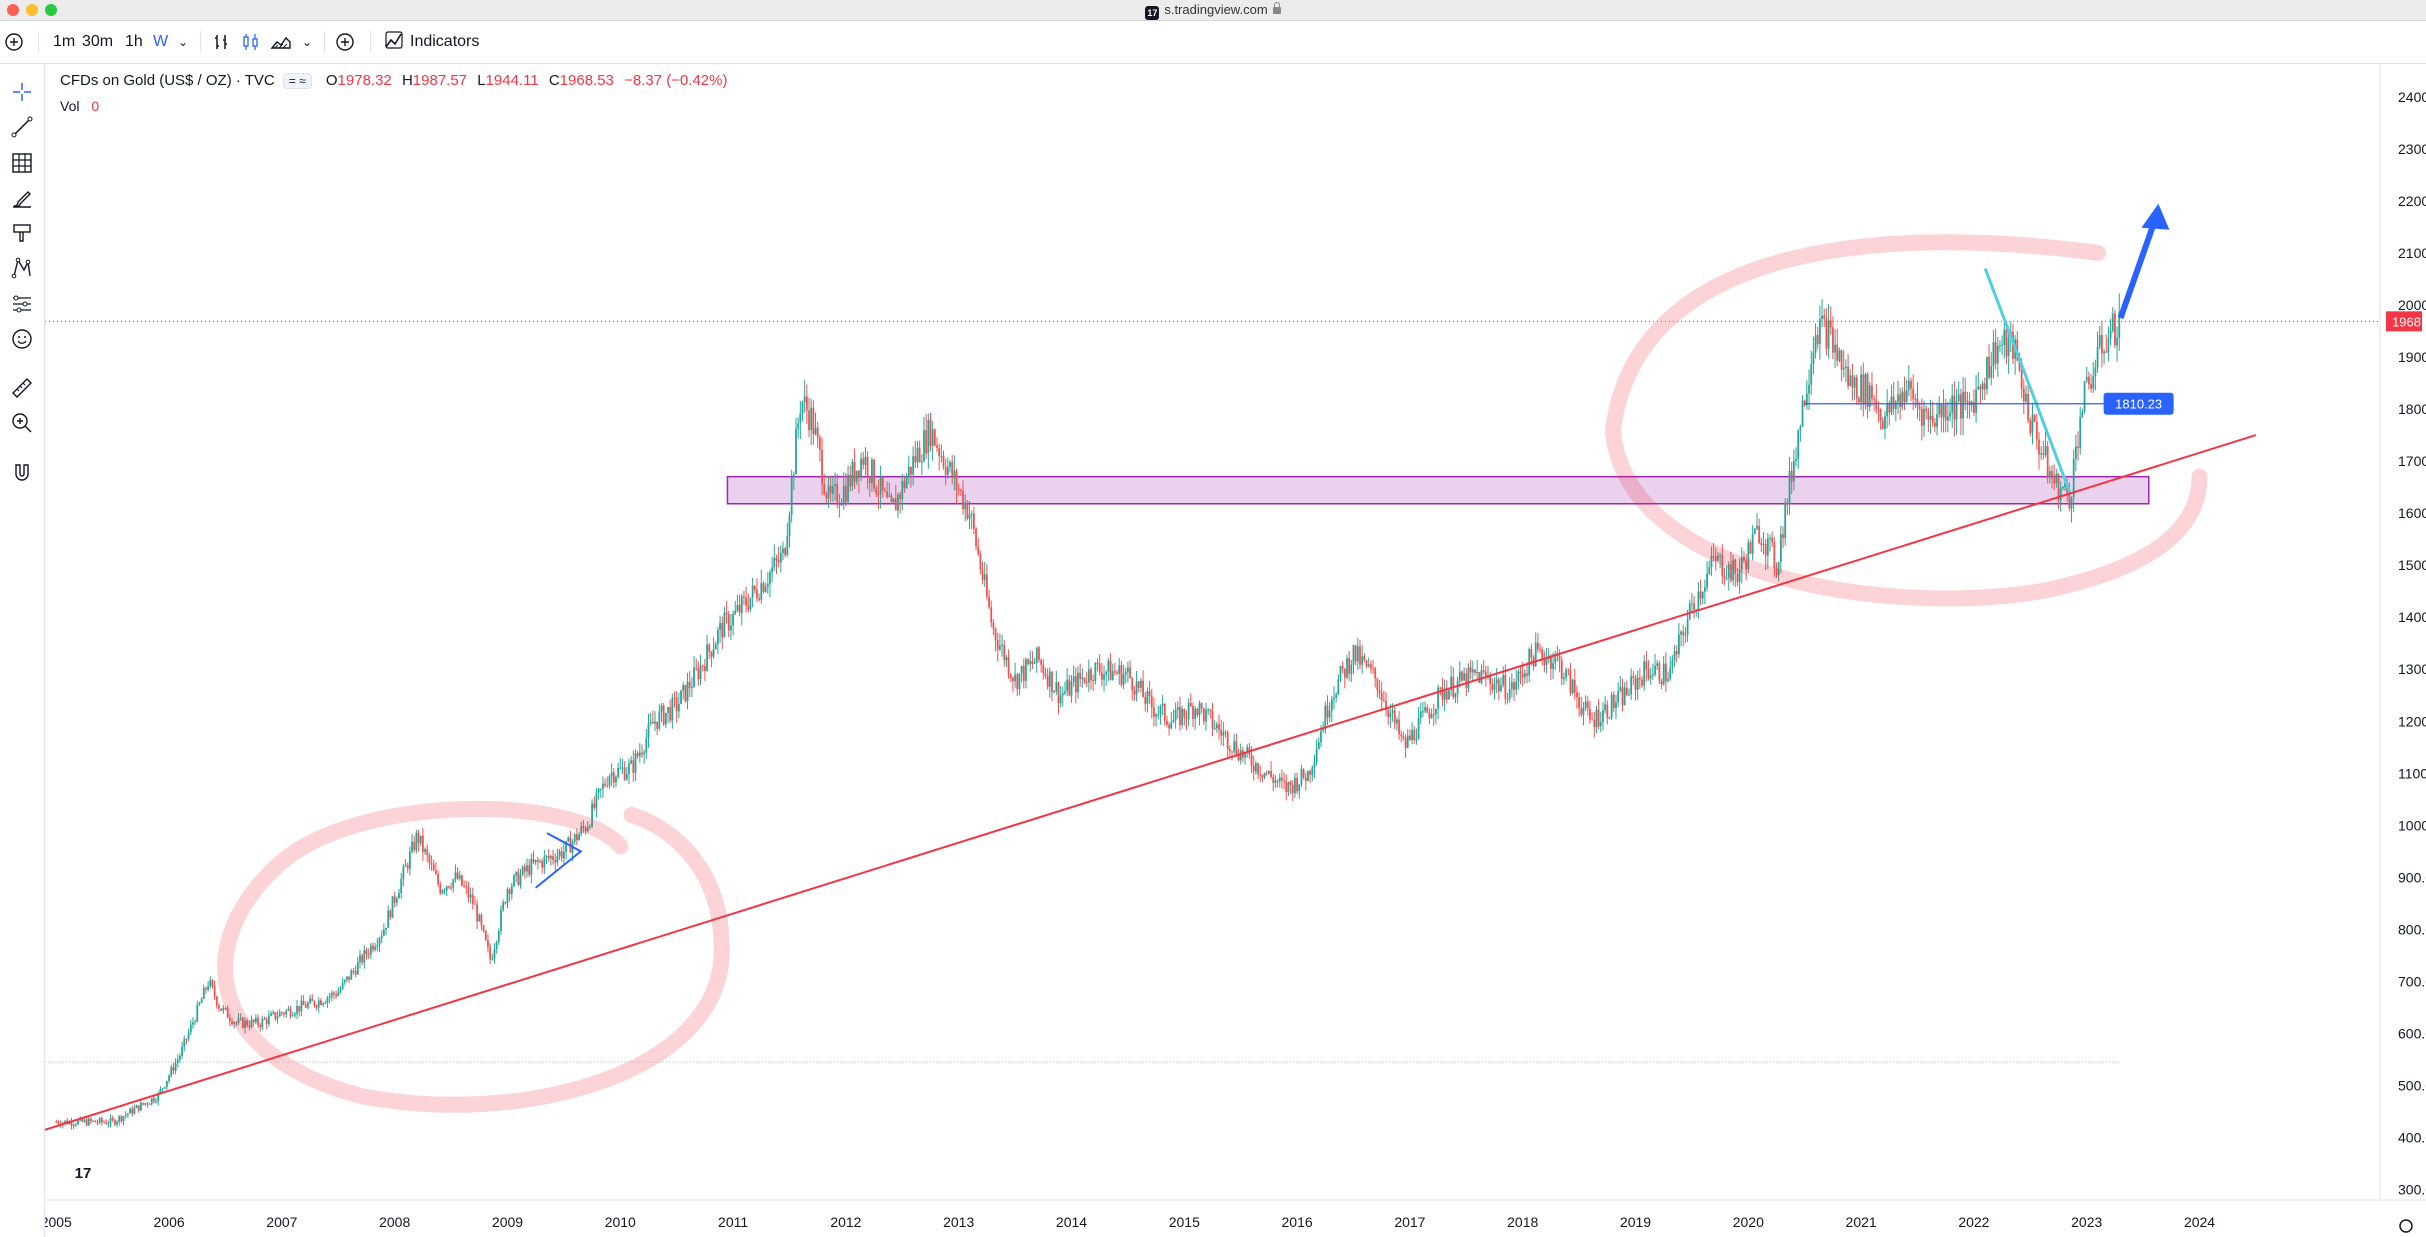  I want to click on bullish-arrow-head-icon, so click(2155, 216).